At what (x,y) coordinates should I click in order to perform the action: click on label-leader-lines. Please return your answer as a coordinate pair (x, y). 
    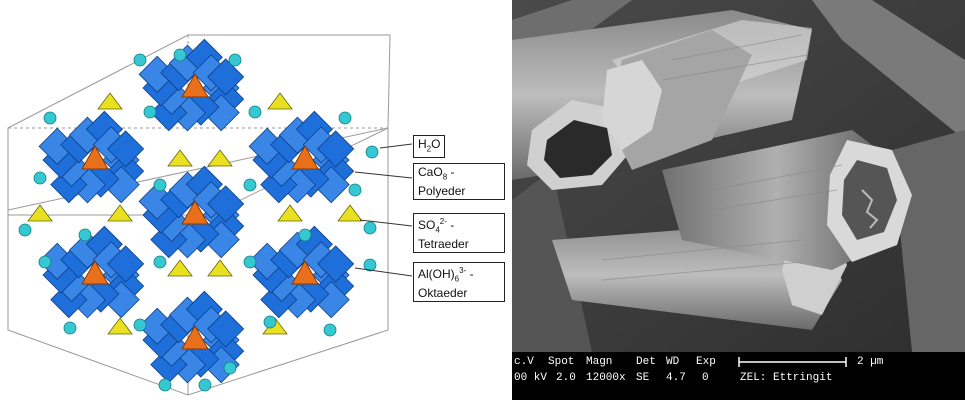
    Looking at the image, I should click on (383, 210).